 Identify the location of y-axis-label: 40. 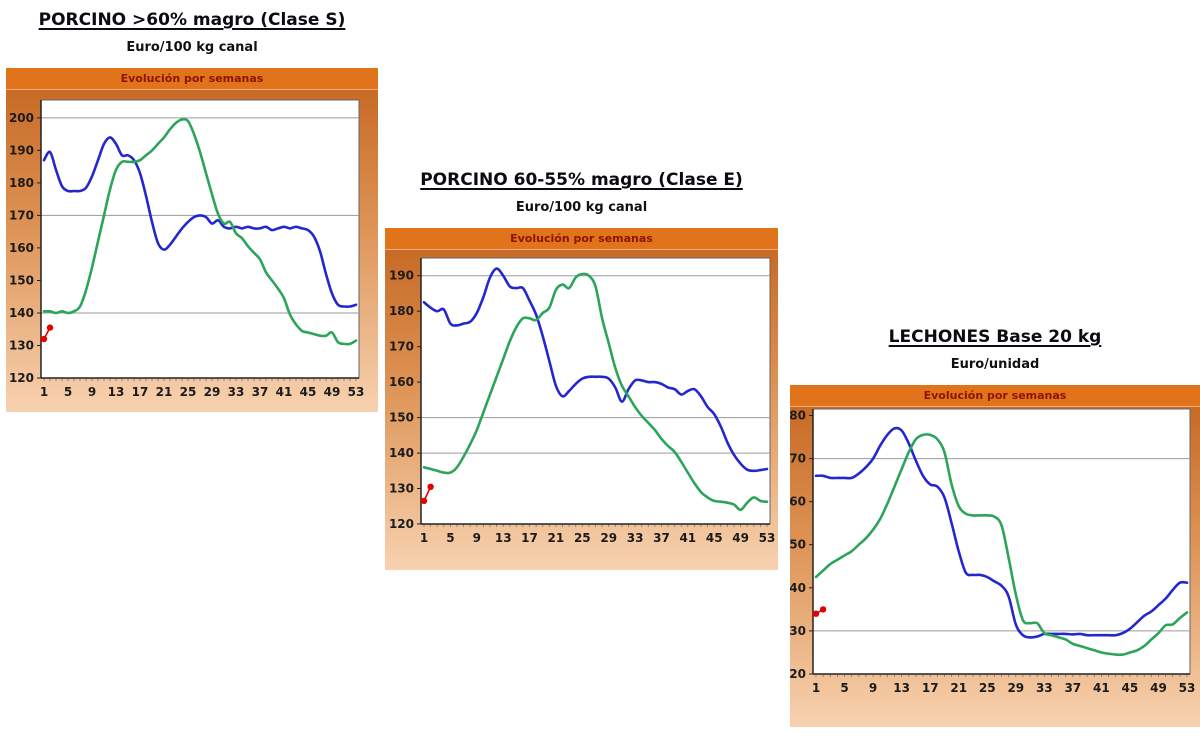
(798, 588).